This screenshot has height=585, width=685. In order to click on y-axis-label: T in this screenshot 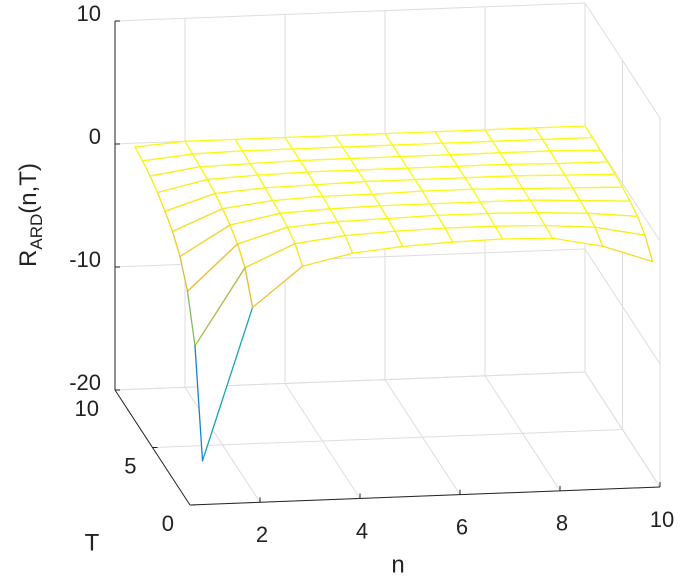, I will do `click(92, 542)`.